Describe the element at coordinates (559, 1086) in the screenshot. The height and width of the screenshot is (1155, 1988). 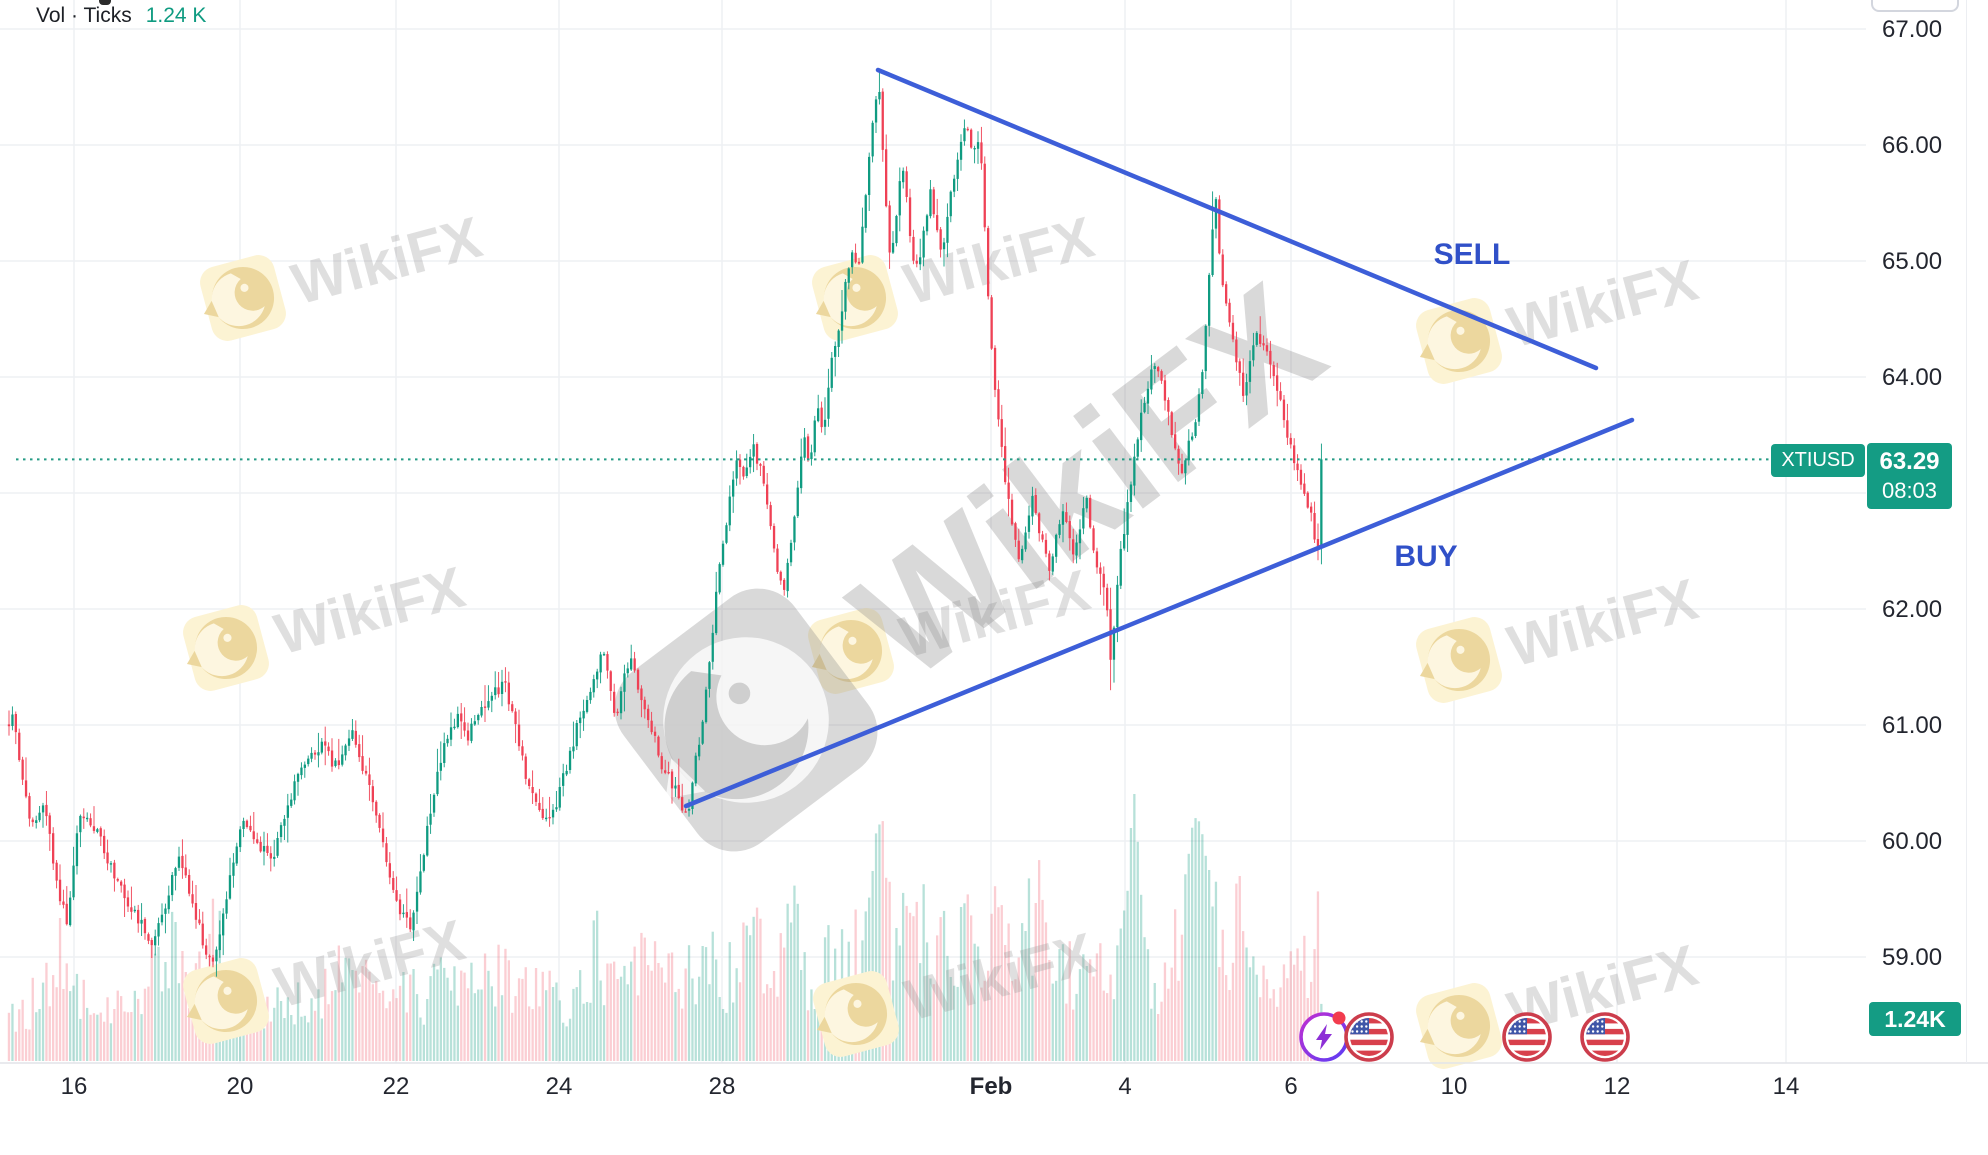
I see `time-axis-label: 24` at that location.